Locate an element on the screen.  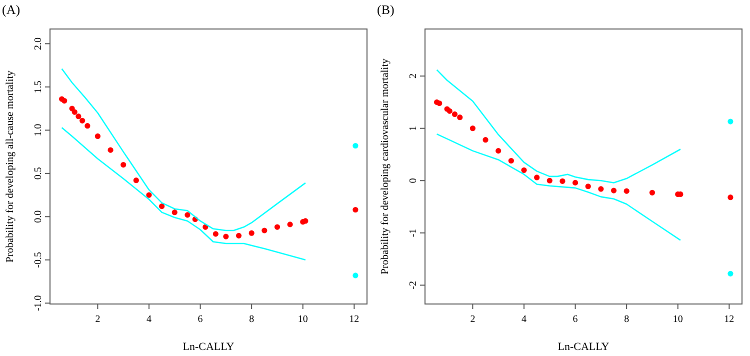
y-tick-label: 2 is located at coordinates (413, 76).